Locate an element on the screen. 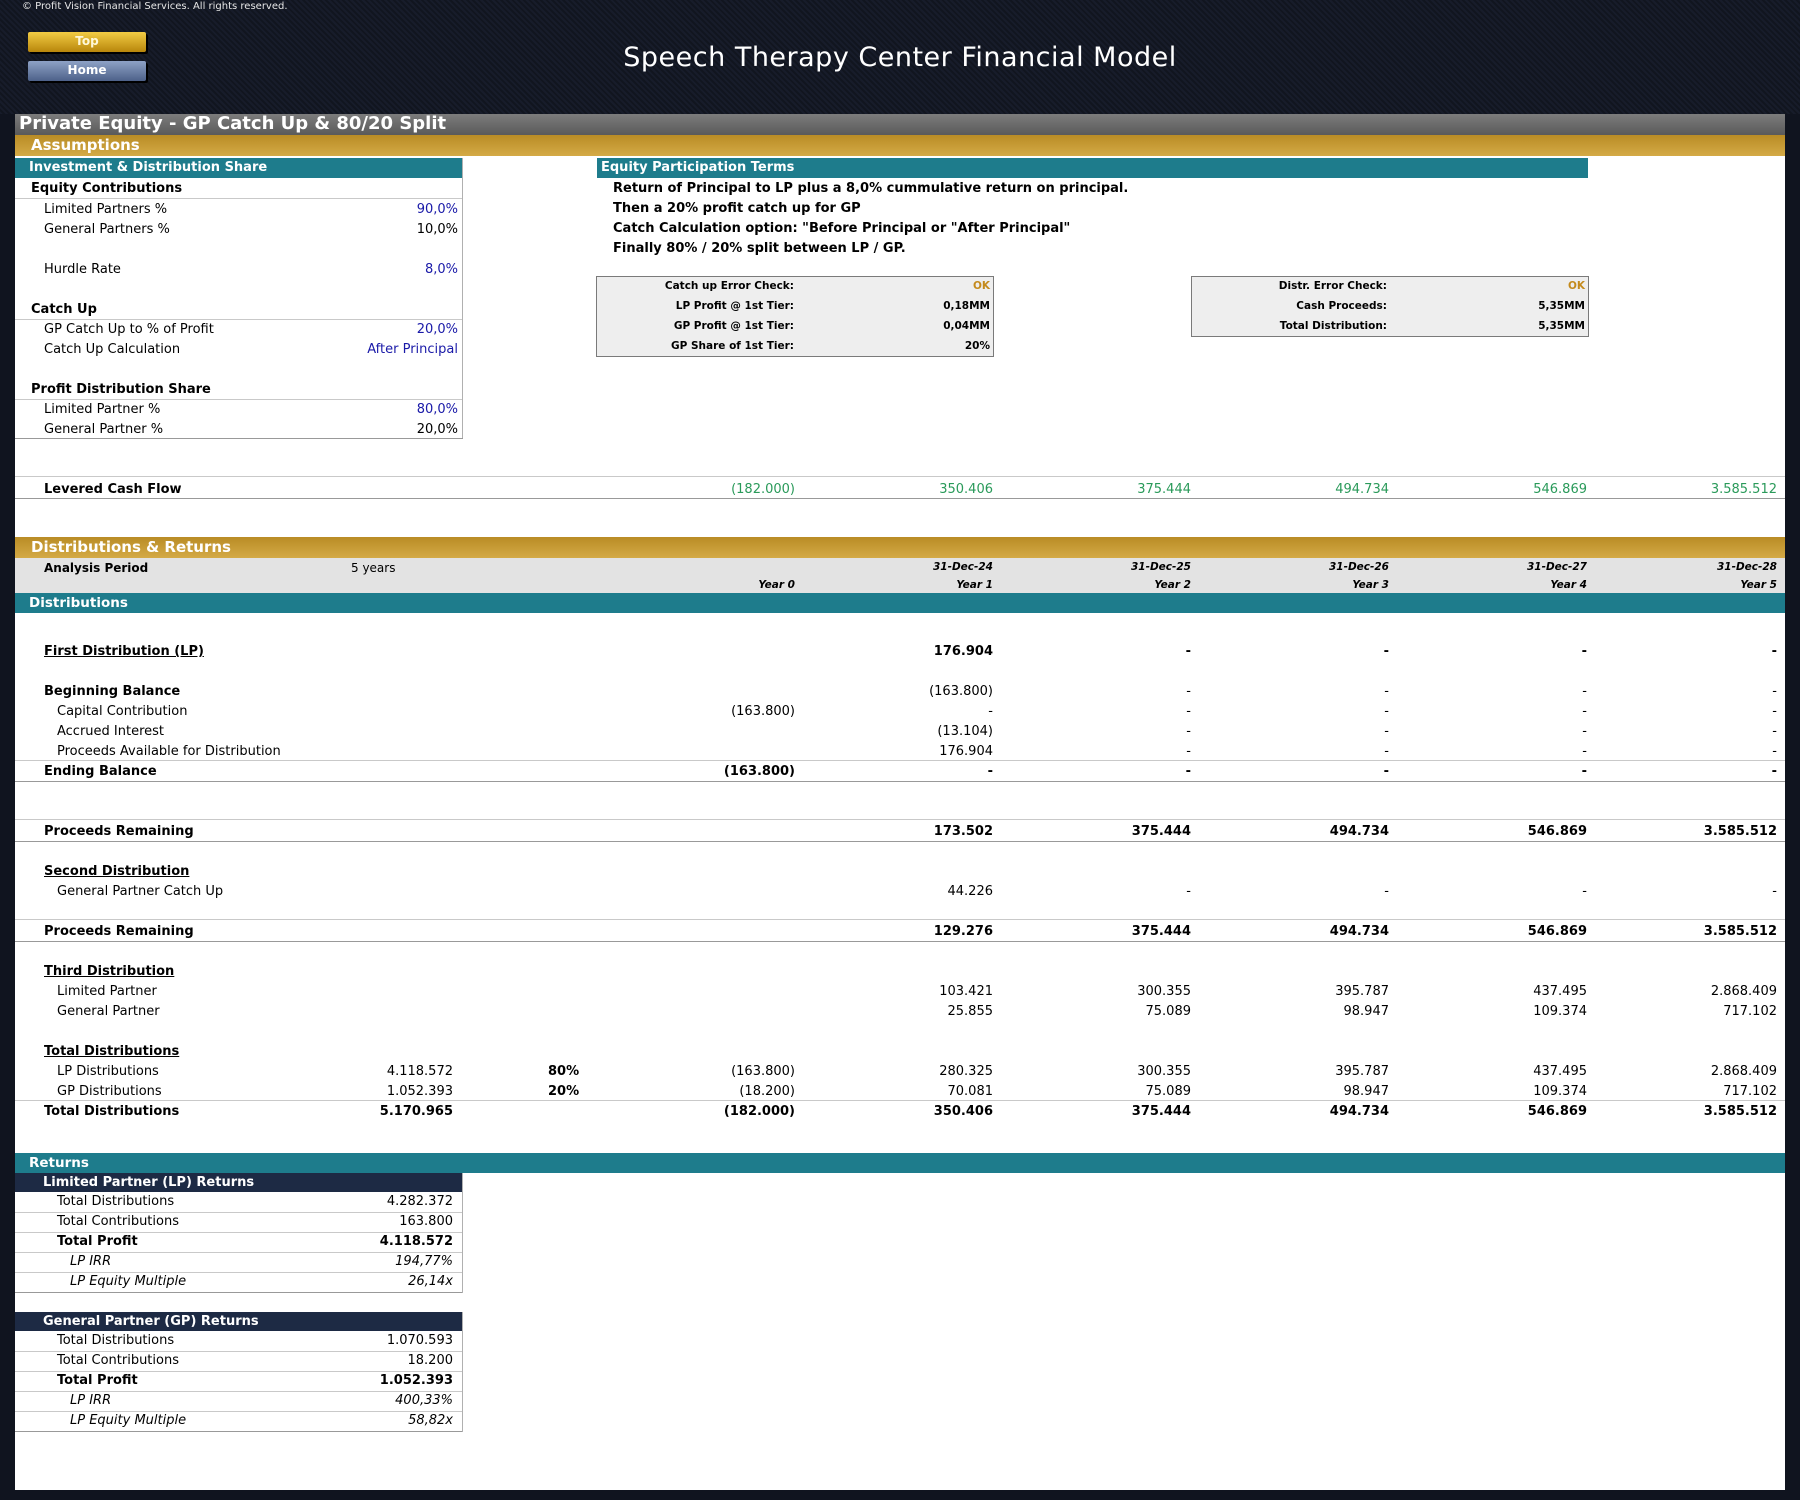 The height and width of the screenshot is (1500, 1800). total-gp-y0: (18.200) is located at coordinates (767, 1091).